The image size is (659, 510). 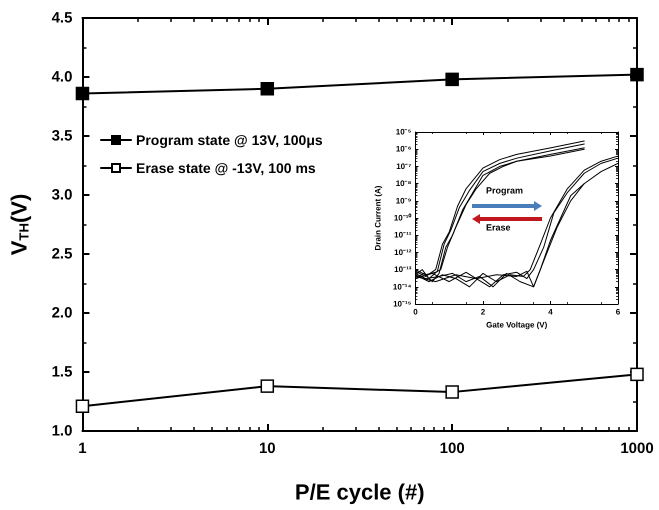 What do you see at coordinates (551, 312) in the screenshot?
I see `x-tick-label: 4` at bounding box center [551, 312].